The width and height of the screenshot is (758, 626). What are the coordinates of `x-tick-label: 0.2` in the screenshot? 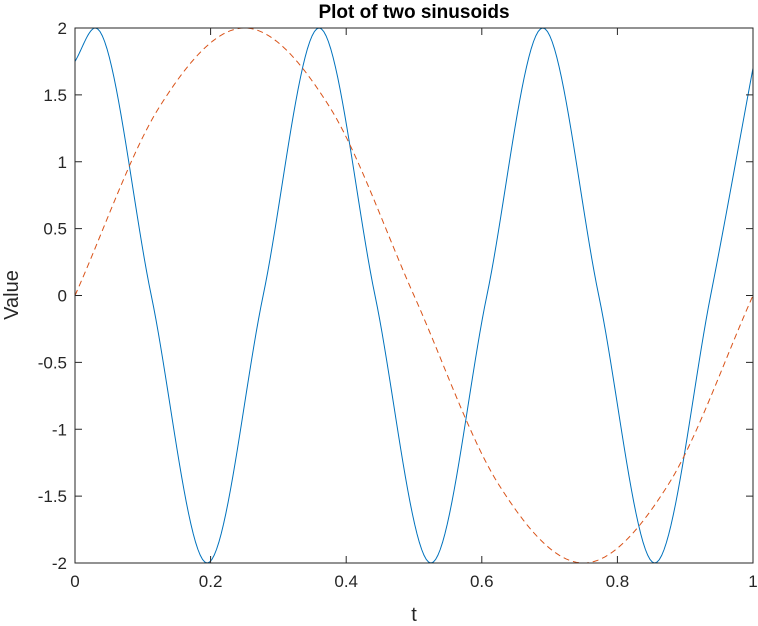 It's located at (211, 581).